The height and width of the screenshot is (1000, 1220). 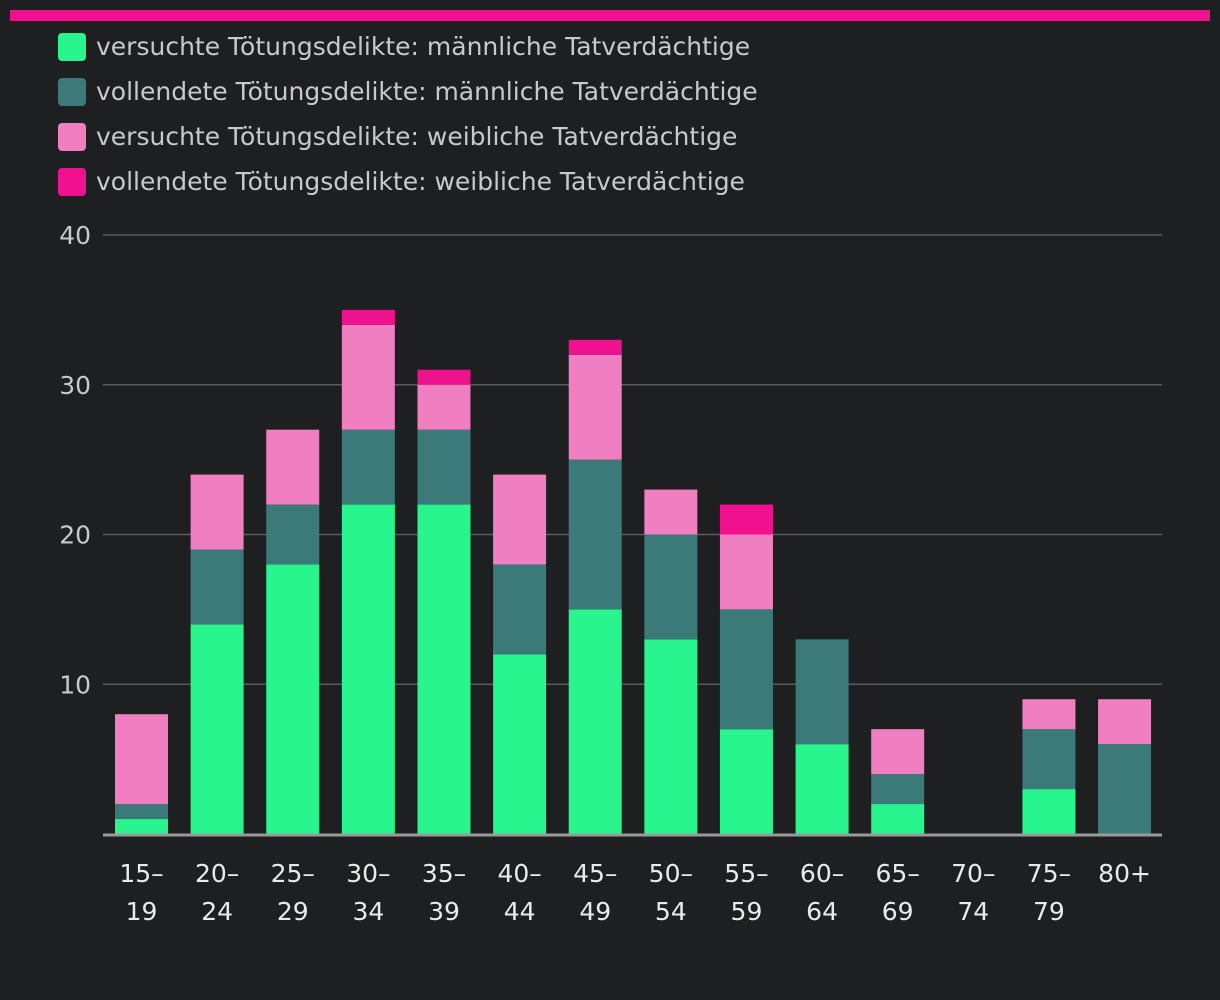 What do you see at coordinates (141, 873) in the screenshot?
I see `x-tick-label: 15–` at bounding box center [141, 873].